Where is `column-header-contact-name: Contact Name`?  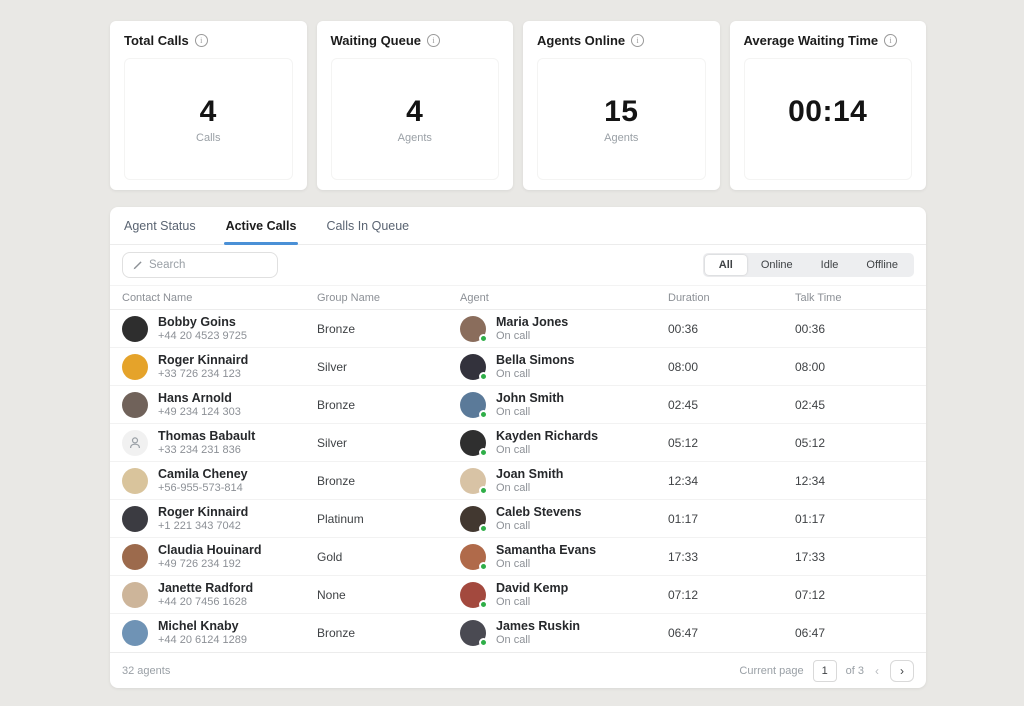
column-header-contact-name: Contact Name is located at coordinates (157, 297).